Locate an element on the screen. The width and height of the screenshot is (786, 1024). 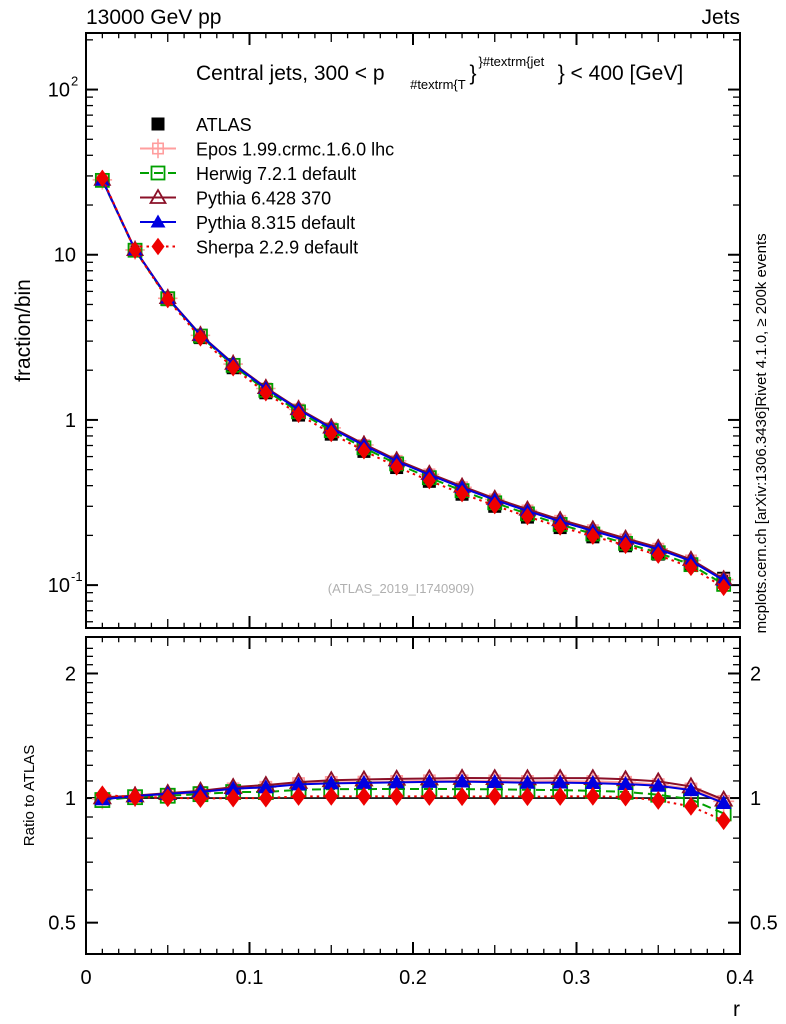
title-part-tail: } < 400 [GeV] is located at coordinates (621, 73).